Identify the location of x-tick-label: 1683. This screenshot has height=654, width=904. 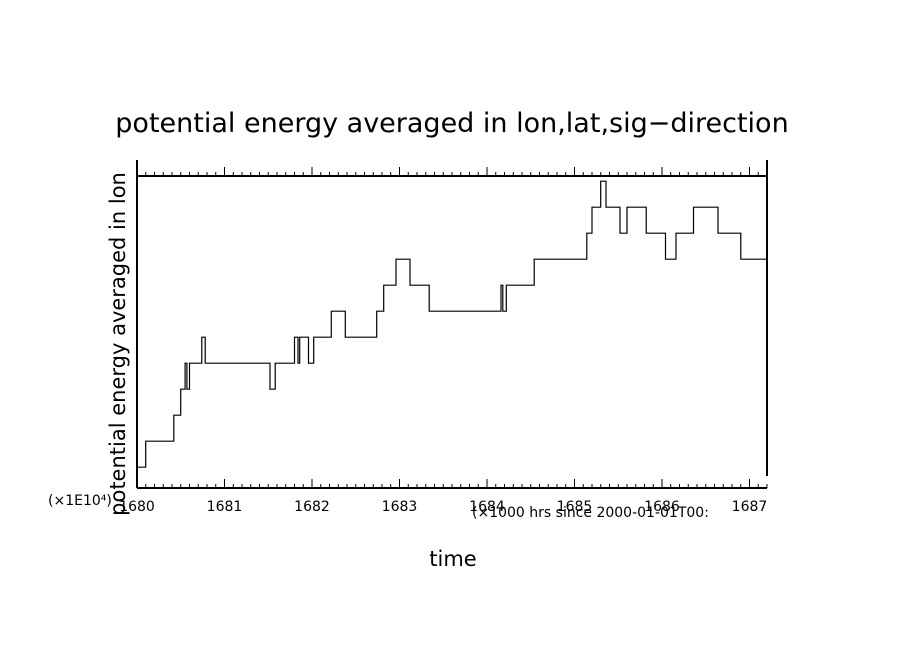
(400, 507).